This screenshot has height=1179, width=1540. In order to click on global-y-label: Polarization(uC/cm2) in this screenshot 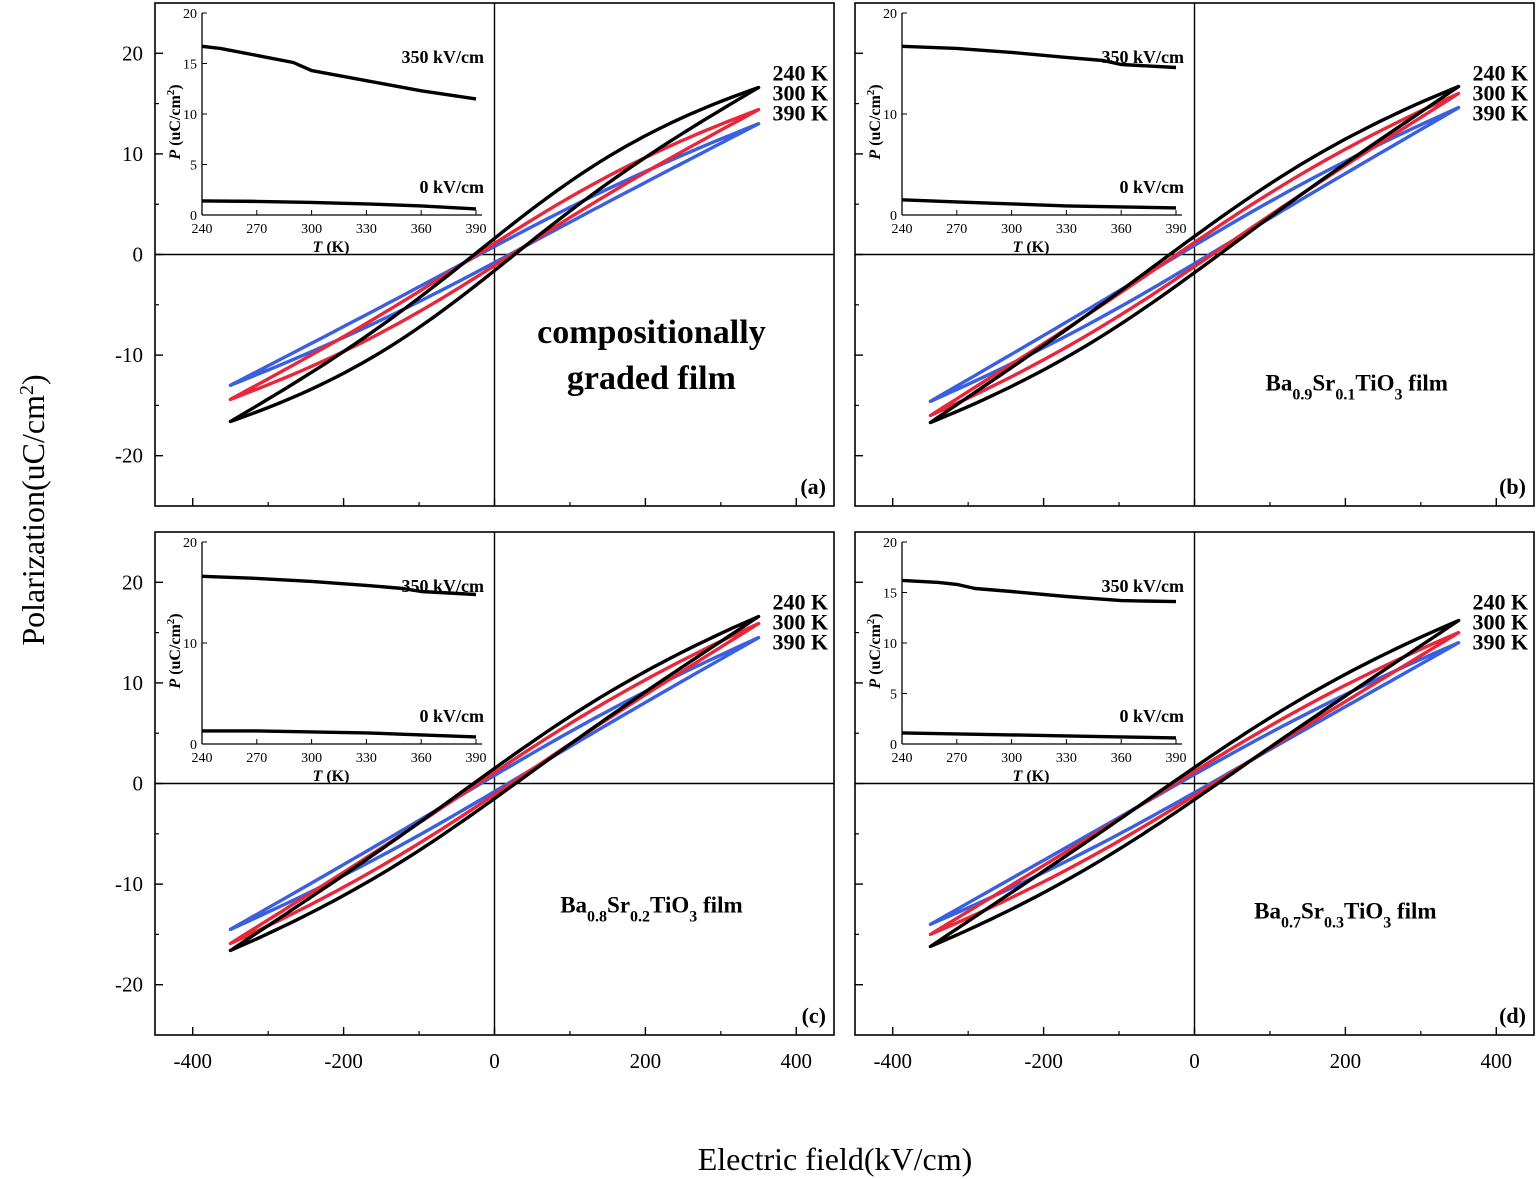, I will do `click(33, 509)`.